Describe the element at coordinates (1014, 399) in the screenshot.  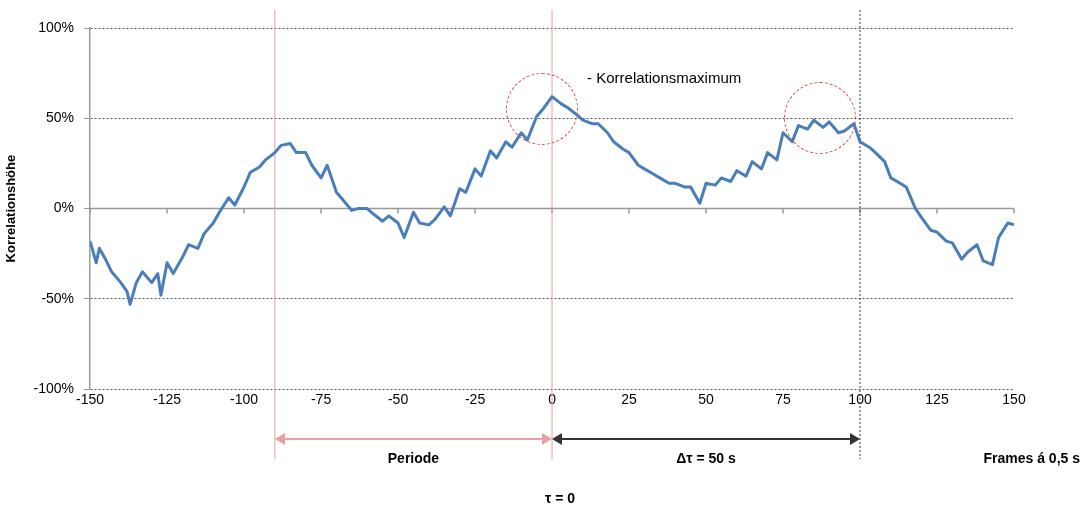
I see `x-tick-label: 150` at that location.